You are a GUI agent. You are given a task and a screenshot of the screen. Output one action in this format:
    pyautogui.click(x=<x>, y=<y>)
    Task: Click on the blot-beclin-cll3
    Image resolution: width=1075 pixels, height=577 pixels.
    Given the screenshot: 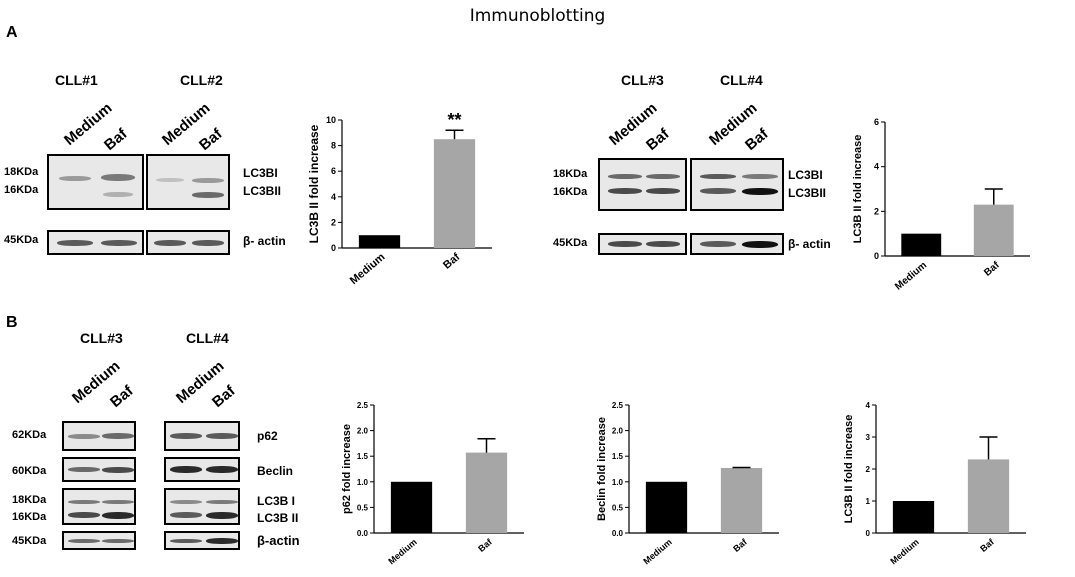 What is the action you would take?
    pyautogui.click(x=99, y=469)
    